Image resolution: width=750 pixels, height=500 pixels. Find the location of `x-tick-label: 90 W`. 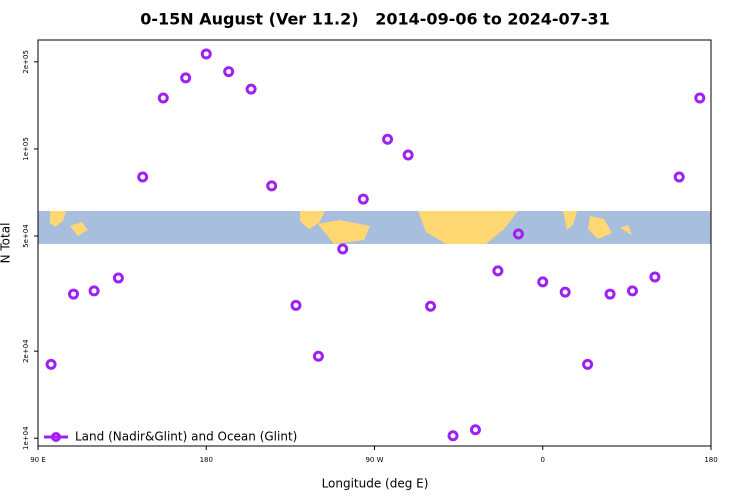

x-tick-label: 90 W is located at coordinates (374, 460).